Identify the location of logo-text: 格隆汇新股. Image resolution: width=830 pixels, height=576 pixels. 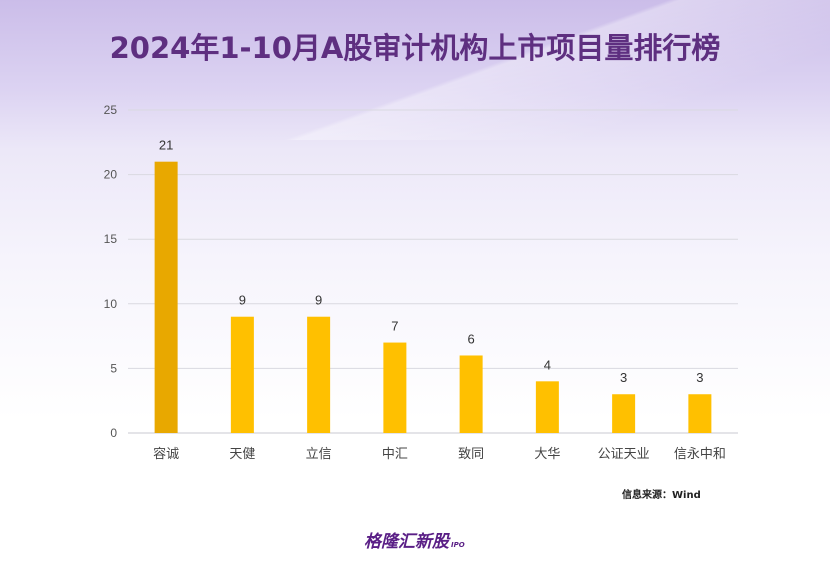
(406, 542).